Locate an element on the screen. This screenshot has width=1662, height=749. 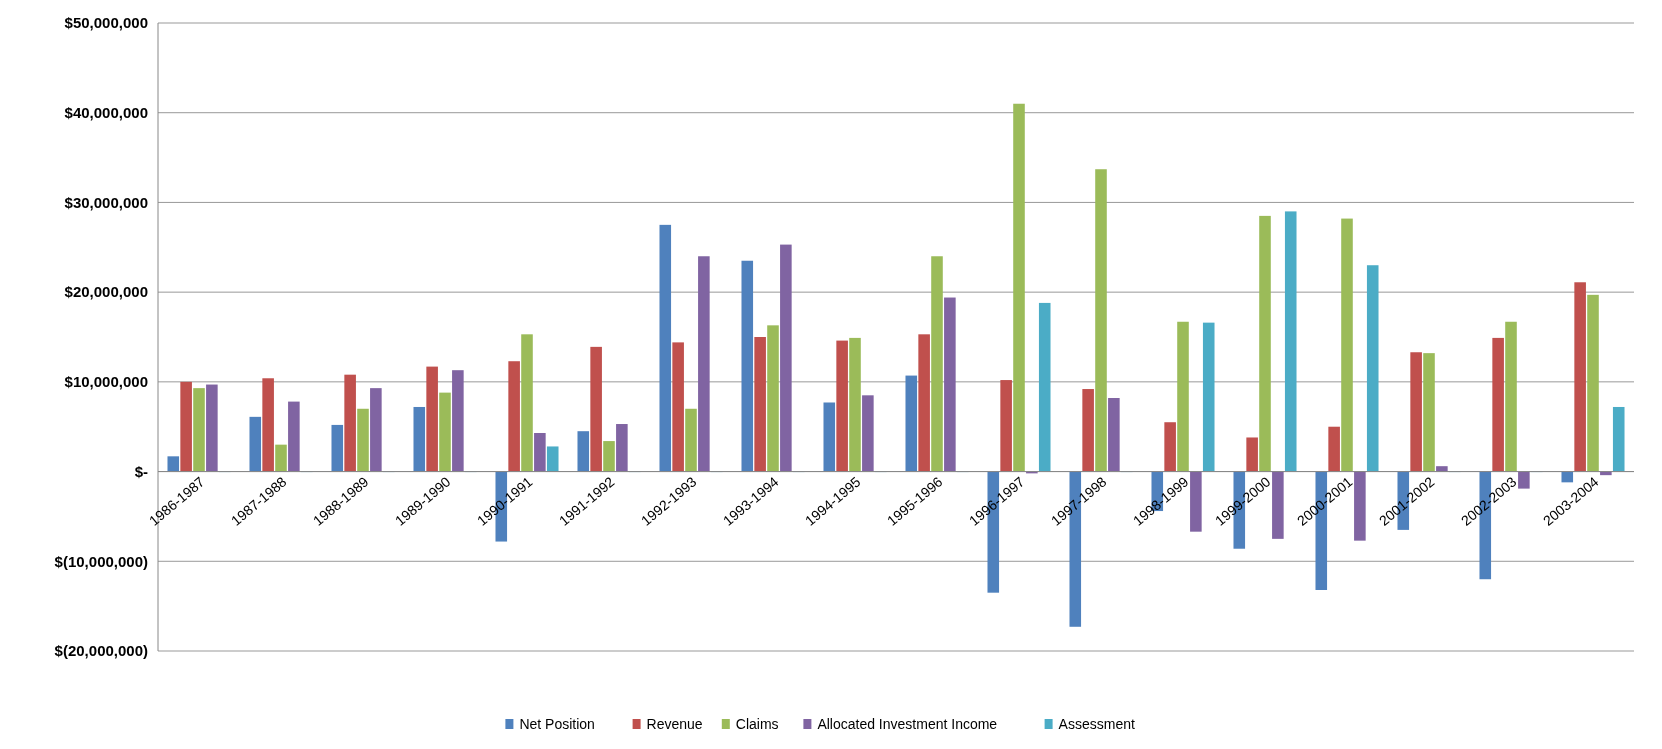
y-tick-label: $30,000,000 is located at coordinates (106, 202).